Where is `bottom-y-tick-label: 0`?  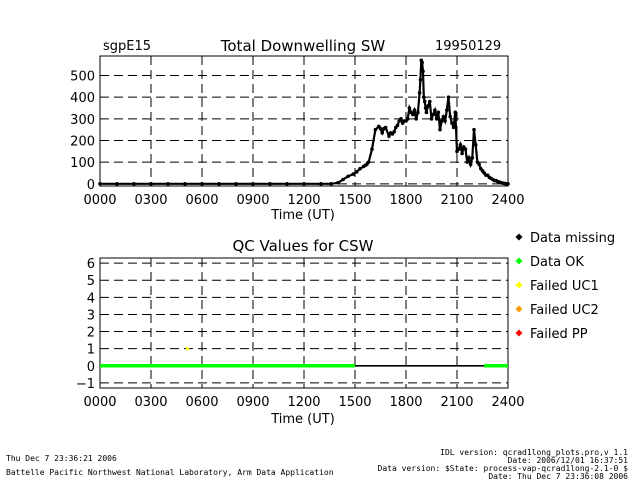
bottom-y-tick-label: 0 is located at coordinates (91, 367).